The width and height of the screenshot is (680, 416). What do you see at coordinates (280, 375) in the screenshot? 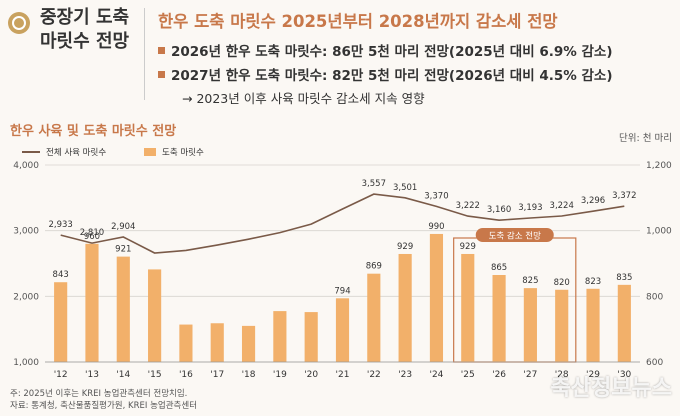
I see `x-tick-label: '19` at bounding box center [280, 375].